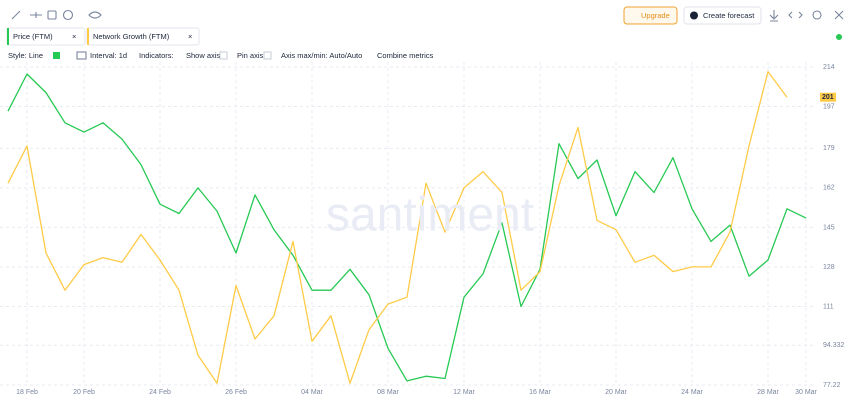 Image resolution: width=850 pixels, height=407 pixels. Describe the element at coordinates (25, 55) in the screenshot. I see `style-option: Style: Line` at that location.